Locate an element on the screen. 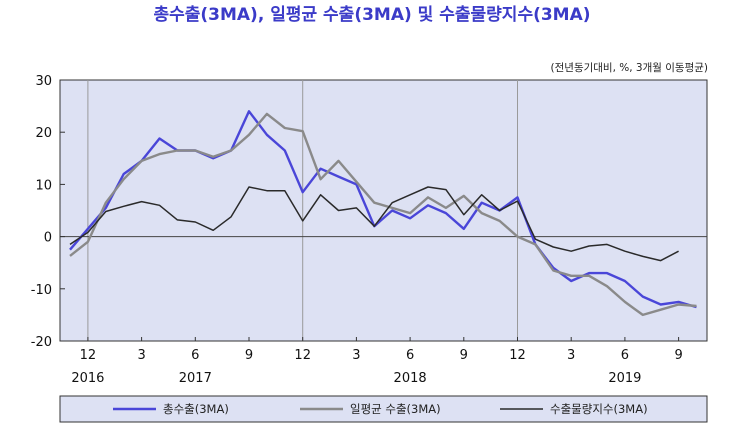  legend-box is located at coordinates (383, 409).